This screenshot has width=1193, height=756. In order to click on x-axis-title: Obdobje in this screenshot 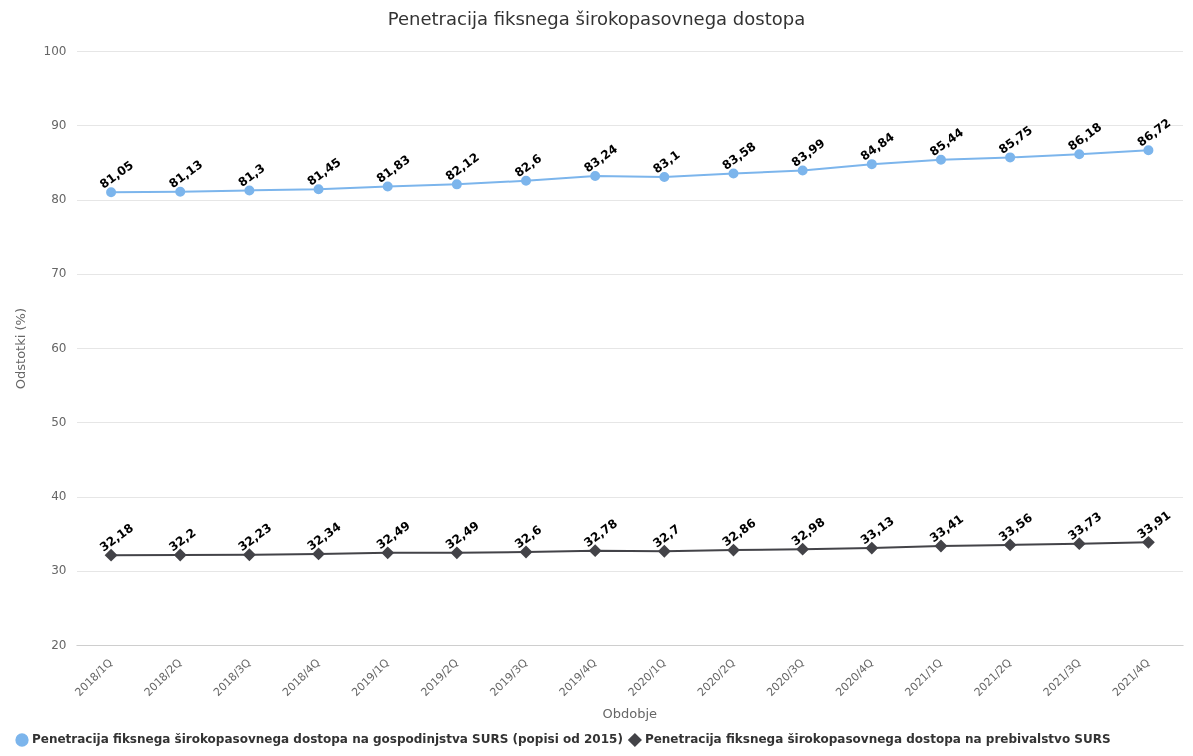, I will do `click(630, 713)`.